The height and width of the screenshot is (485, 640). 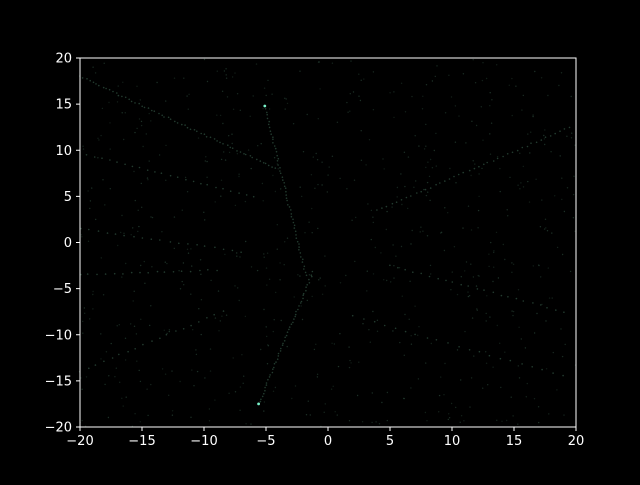 What do you see at coordinates (576, 441) in the screenshot?
I see `x-tick-label: 20` at bounding box center [576, 441].